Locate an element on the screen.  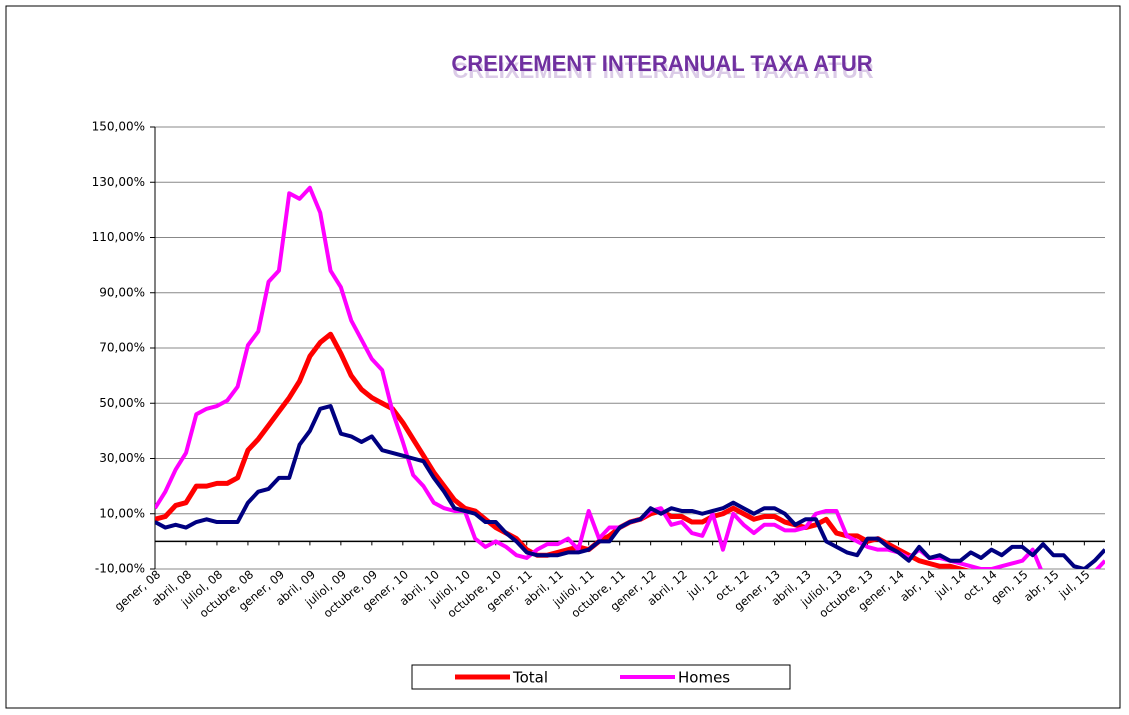
chart-title-shadow: CREIXEMENT INTERANUAL TAXA ATUR is located at coordinates (662, 70).